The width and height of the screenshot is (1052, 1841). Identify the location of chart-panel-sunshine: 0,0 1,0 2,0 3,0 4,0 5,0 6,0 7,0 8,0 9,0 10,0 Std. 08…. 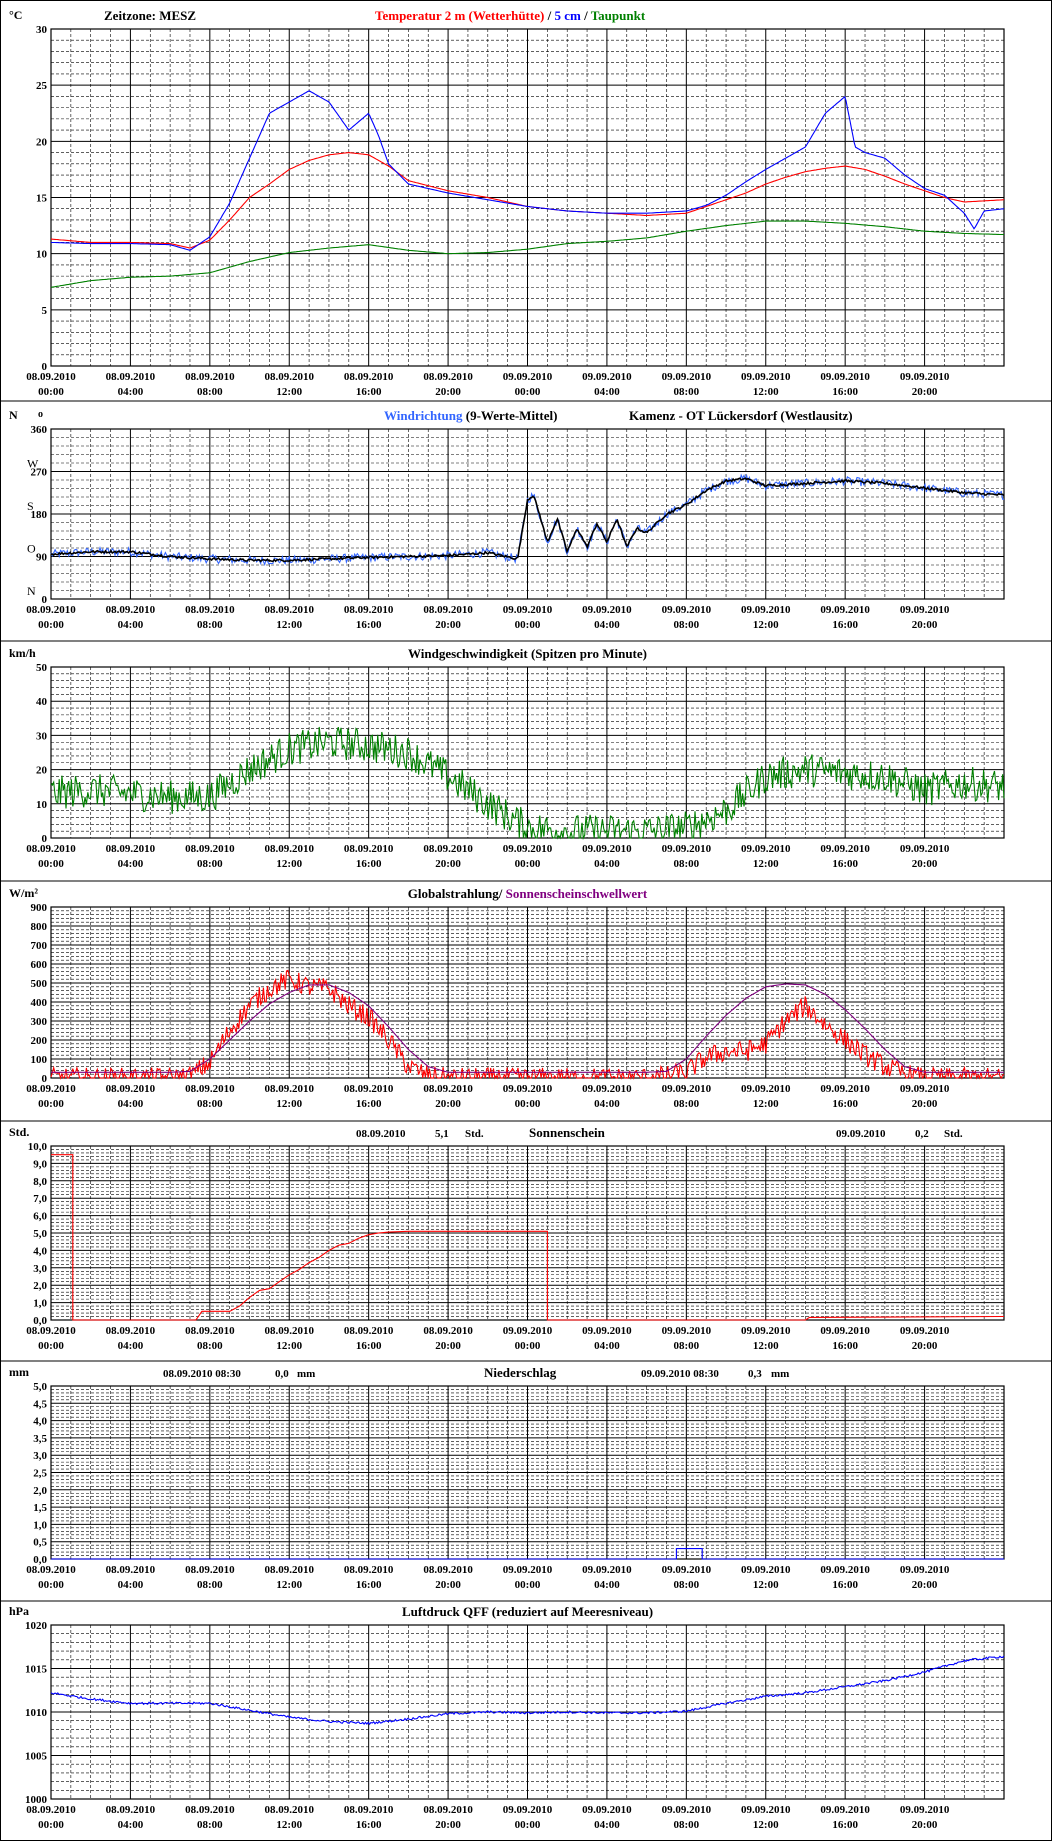
(526, 1243).